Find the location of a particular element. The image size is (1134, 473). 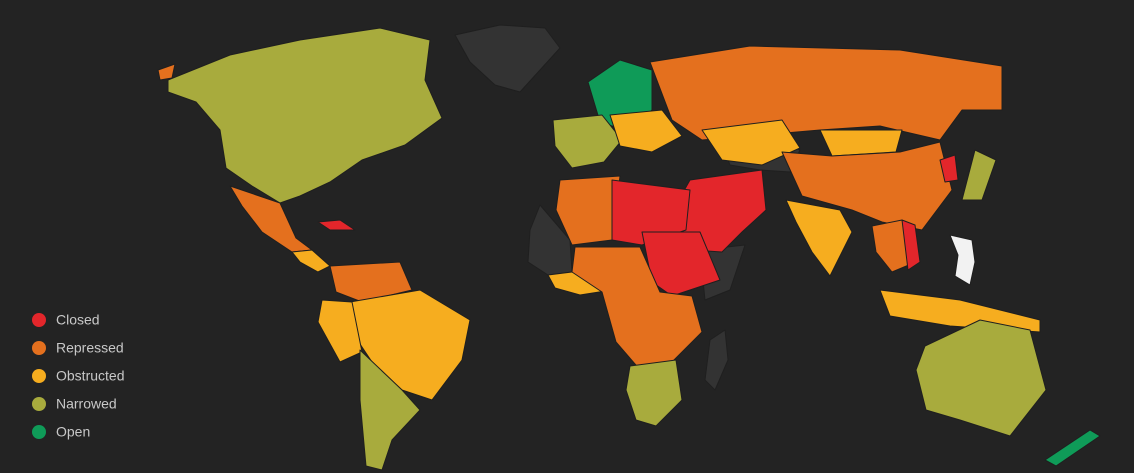

legend: Closed Repressed Obstructed Narrowed Open is located at coordinates (78, 376).